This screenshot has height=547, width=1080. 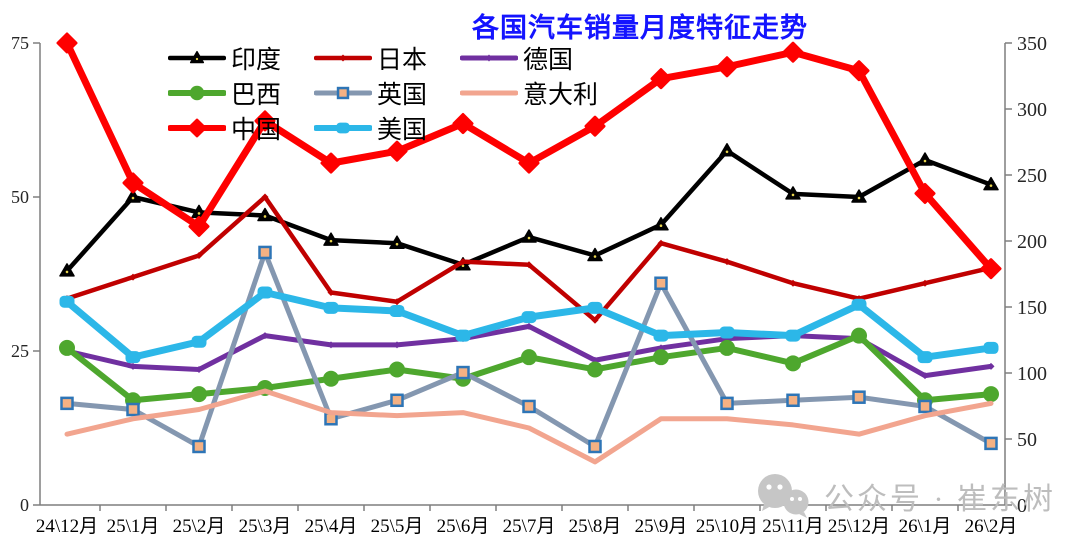 What do you see at coordinates (940, 499) in the screenshot?
I see `watermark-text: 公众号 · 崔东树` at bounding box center [940, 499].